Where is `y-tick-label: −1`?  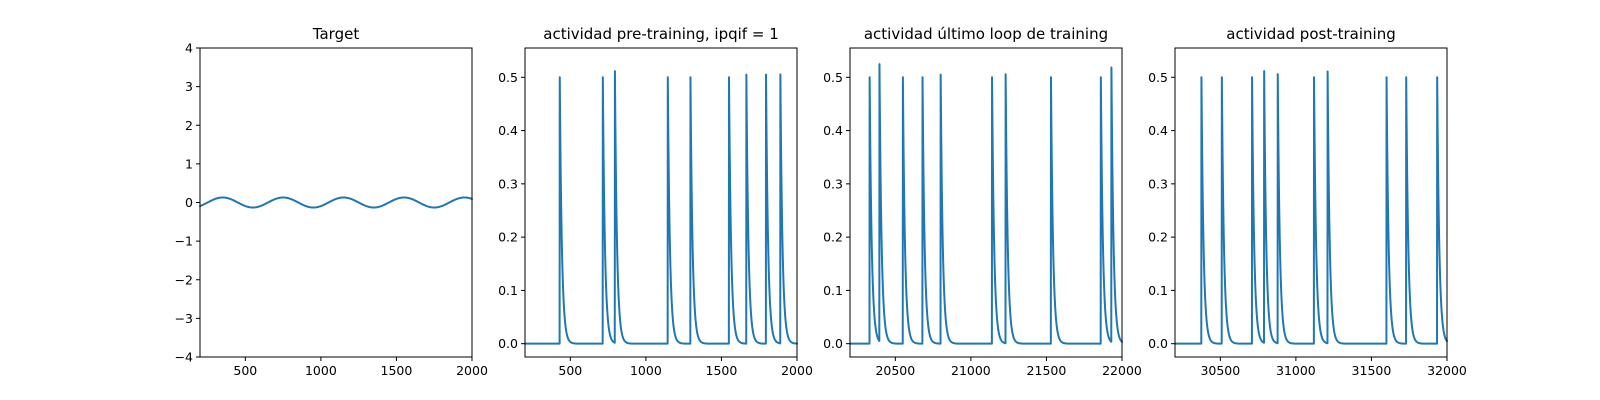
y-tick-label: −1 is located at coordinates (184, 241).